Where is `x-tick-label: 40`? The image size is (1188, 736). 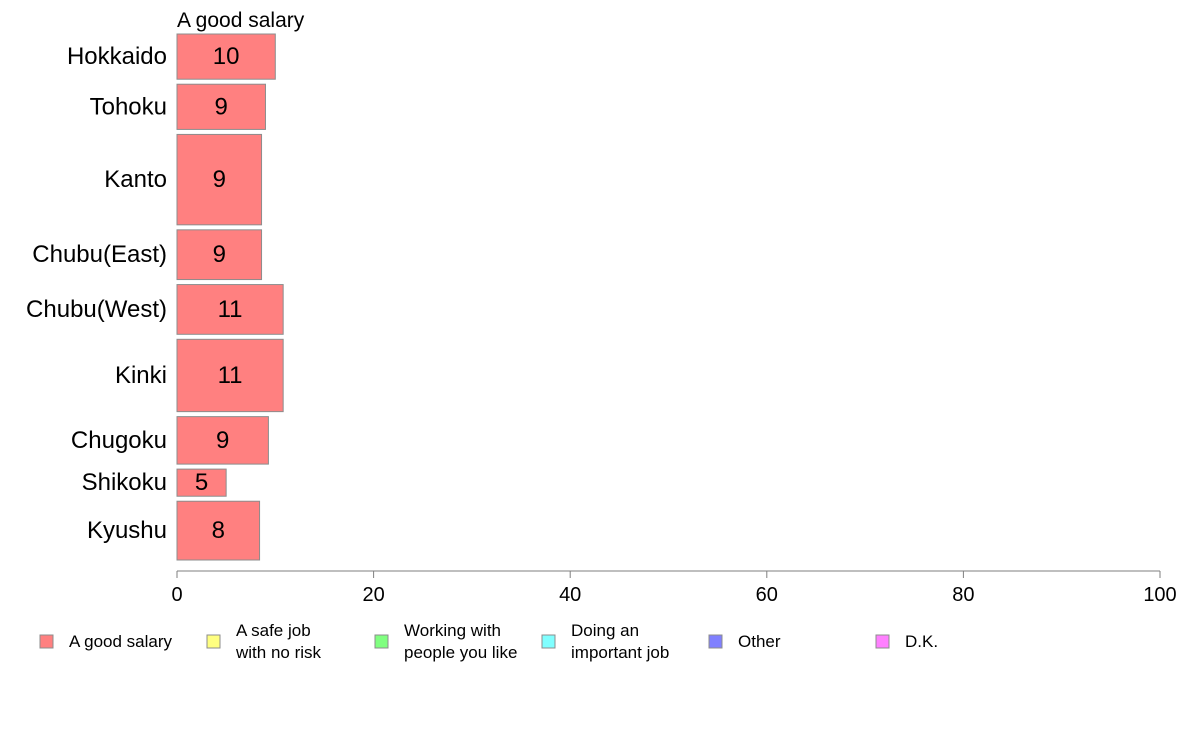
x-tick-label: 40 is located at coordinates (570, 595).